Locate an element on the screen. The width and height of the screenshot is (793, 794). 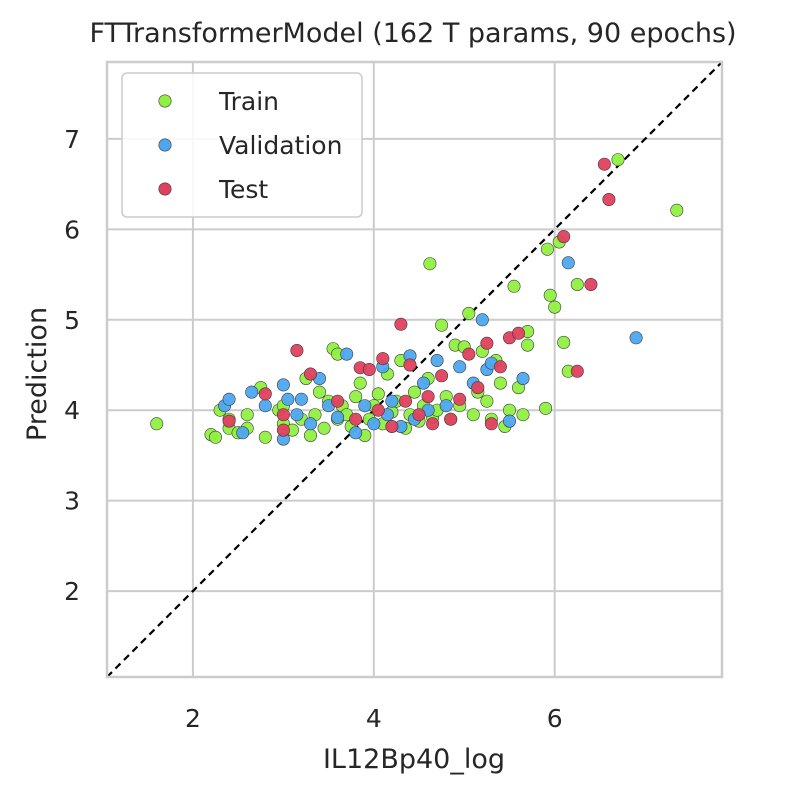
legend-marker-test is located at coordinates (165, 189).